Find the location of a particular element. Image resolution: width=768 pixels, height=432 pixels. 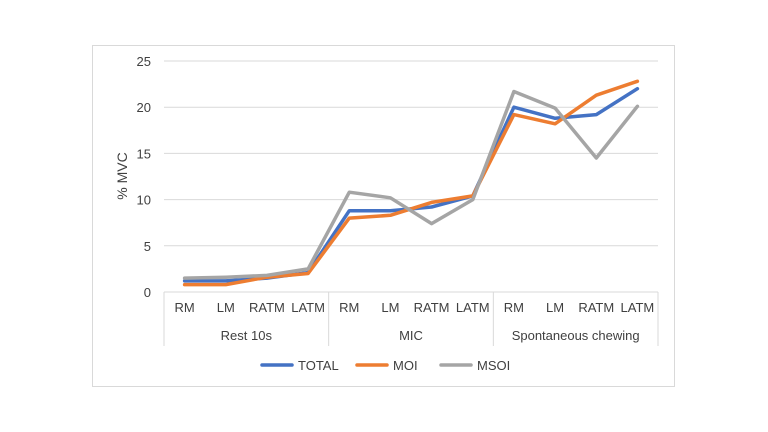

y-tick-label: 20 is located at coordinates (144, 107).